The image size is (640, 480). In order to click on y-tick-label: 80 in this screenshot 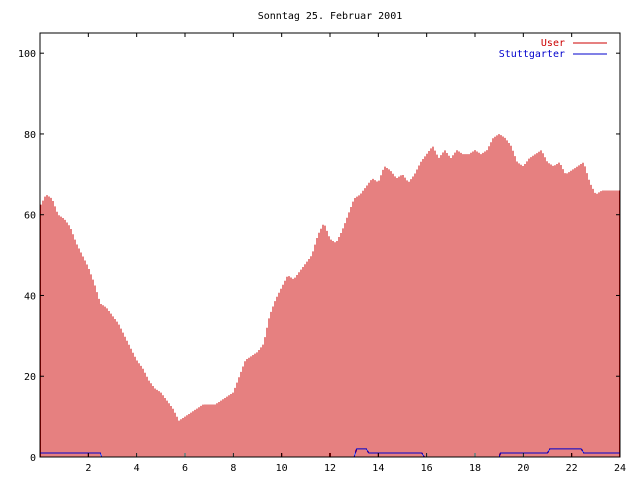, I will do `click(30, 135)`.